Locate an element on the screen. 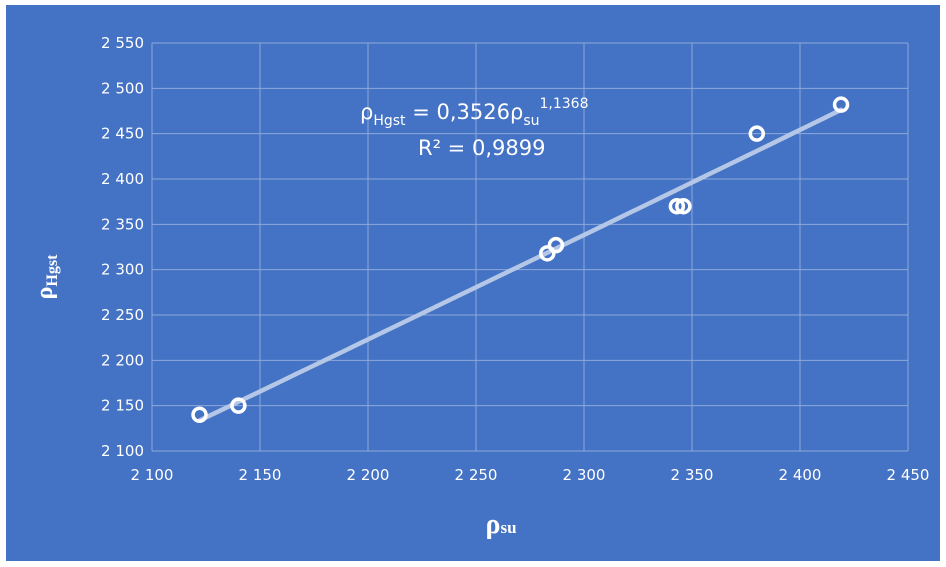  y-tick-label: 2 500 is located at coordinates (122, 88).